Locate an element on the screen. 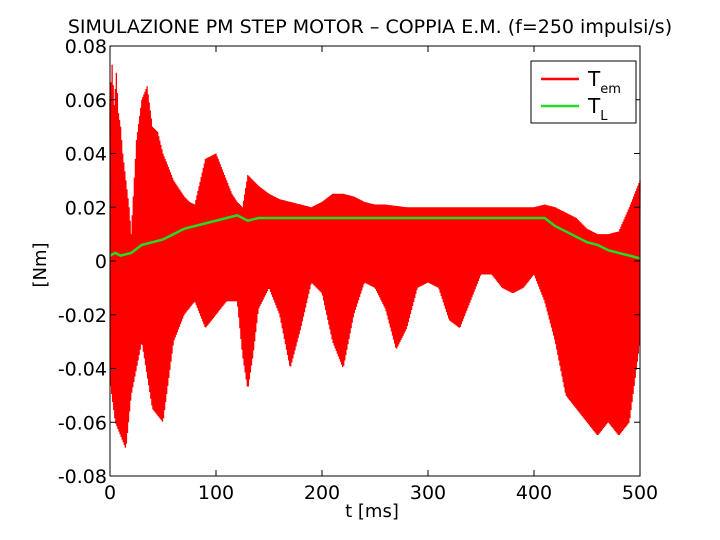 The image size is (720, 540). y-axis-label: [Nm] is located at coordinates (40, 264).